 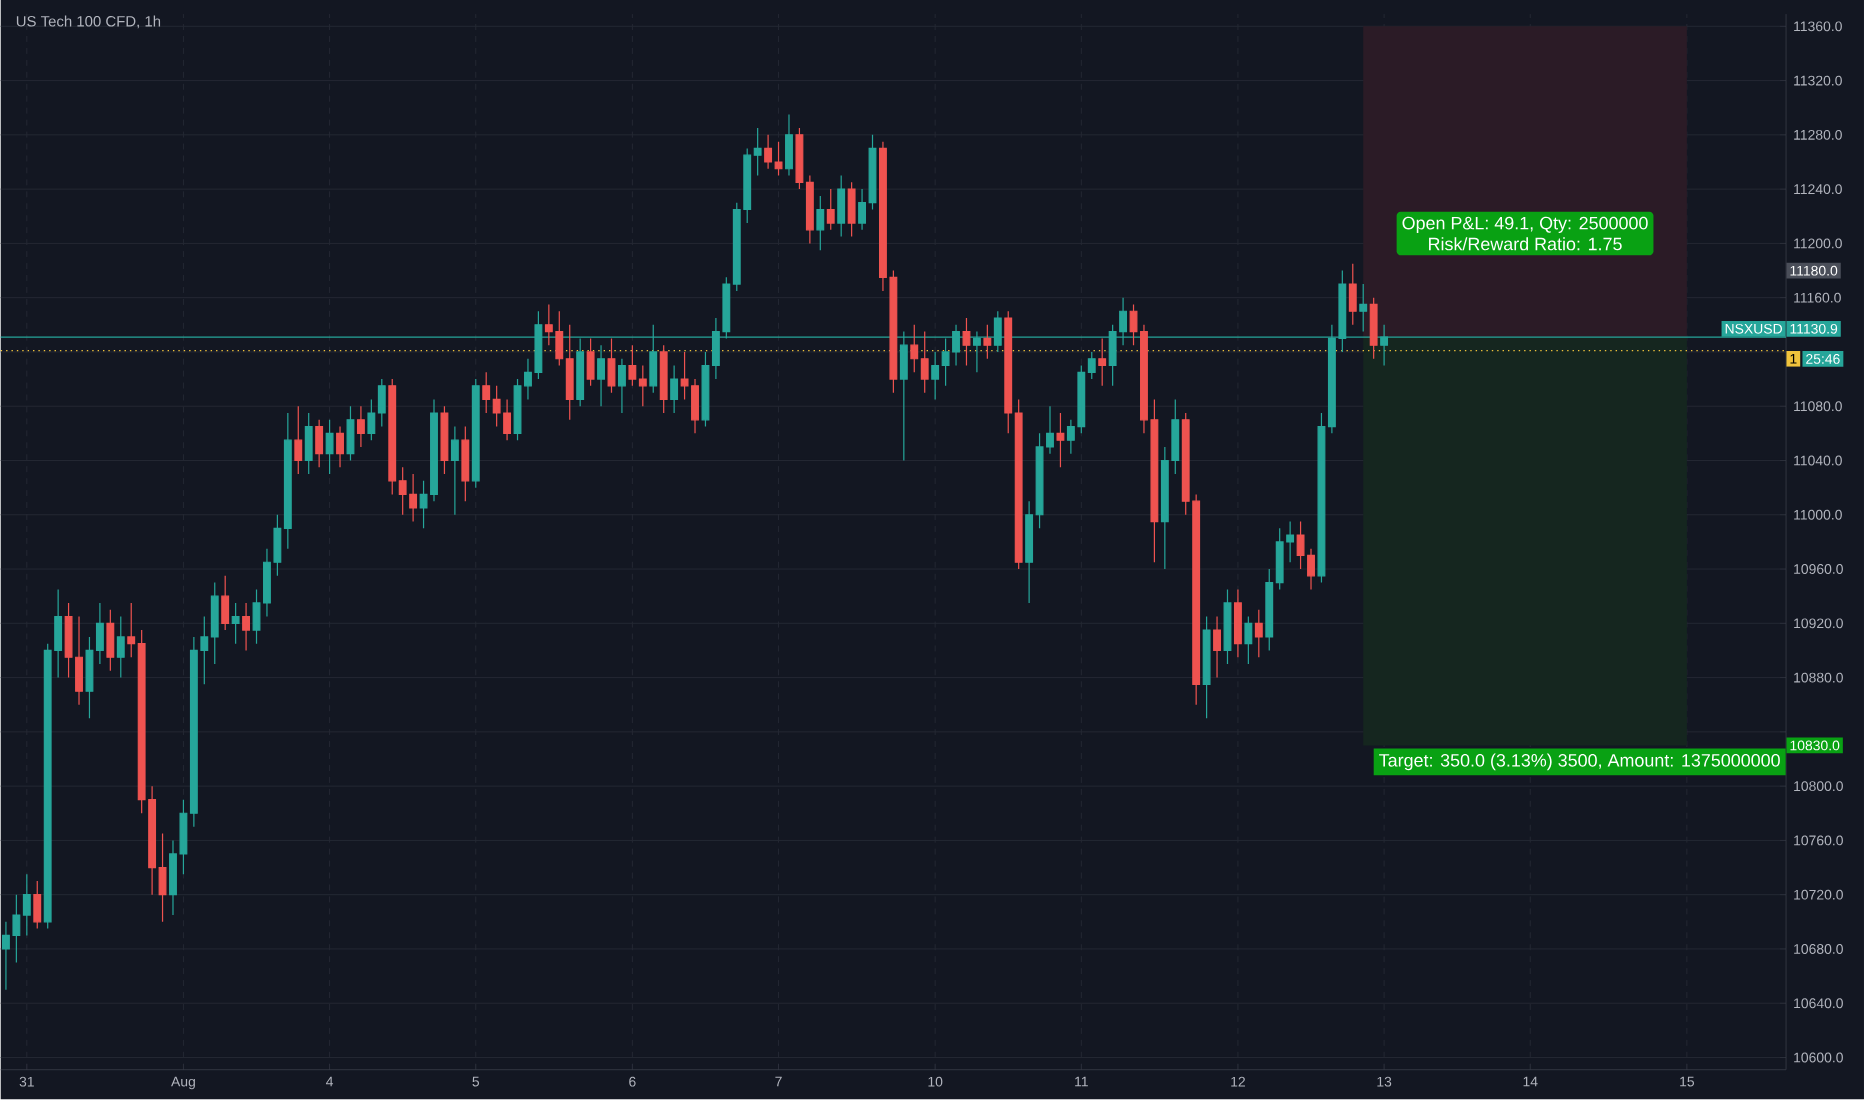 I want to click on annotation: Target: 350.0 (3.13%) 3500, Amount: 1375000000, so click(x=1579, y=762).